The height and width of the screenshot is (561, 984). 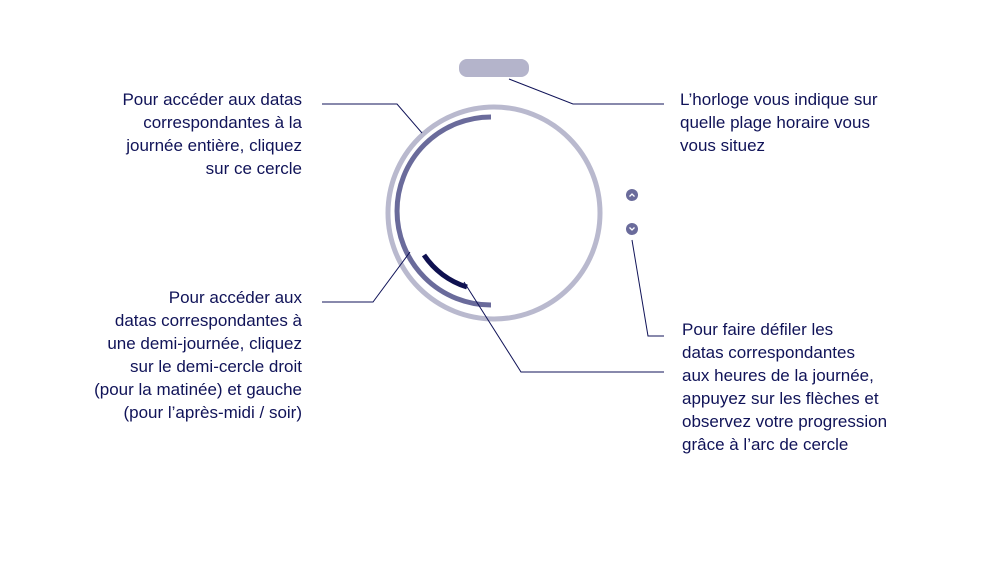 I want to click on clock-pill, so click(x=494, y=68).